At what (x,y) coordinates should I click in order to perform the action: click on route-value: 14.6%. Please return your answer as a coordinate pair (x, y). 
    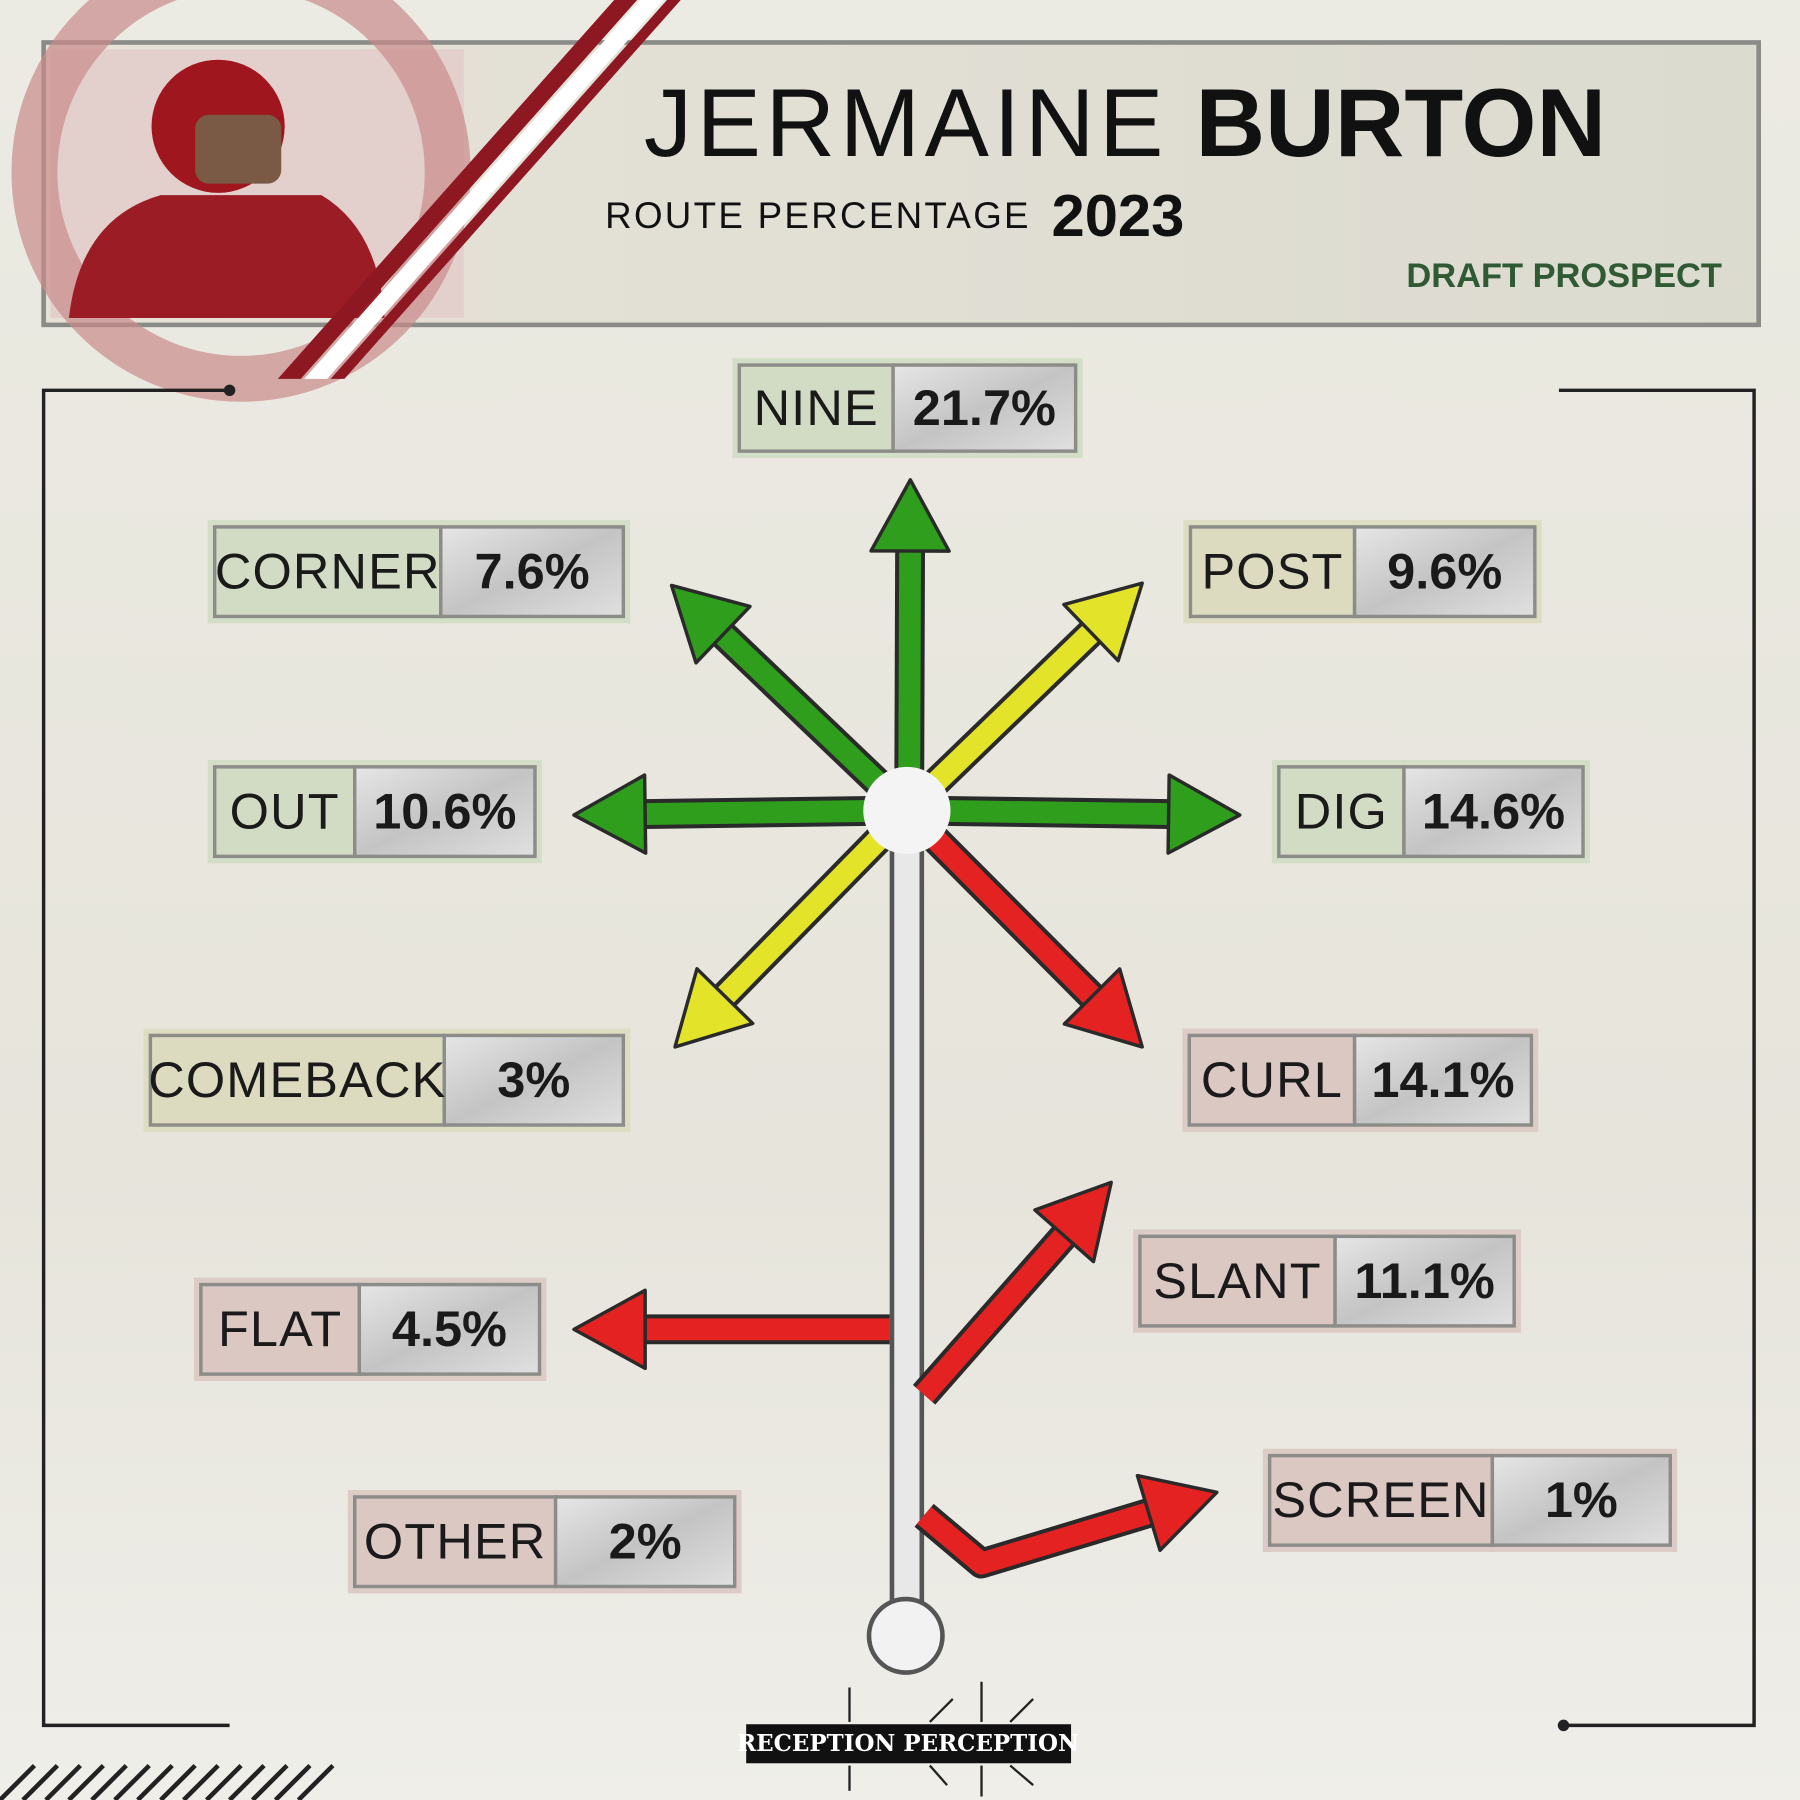
    Looking at the image, I should click on (1493, 810).